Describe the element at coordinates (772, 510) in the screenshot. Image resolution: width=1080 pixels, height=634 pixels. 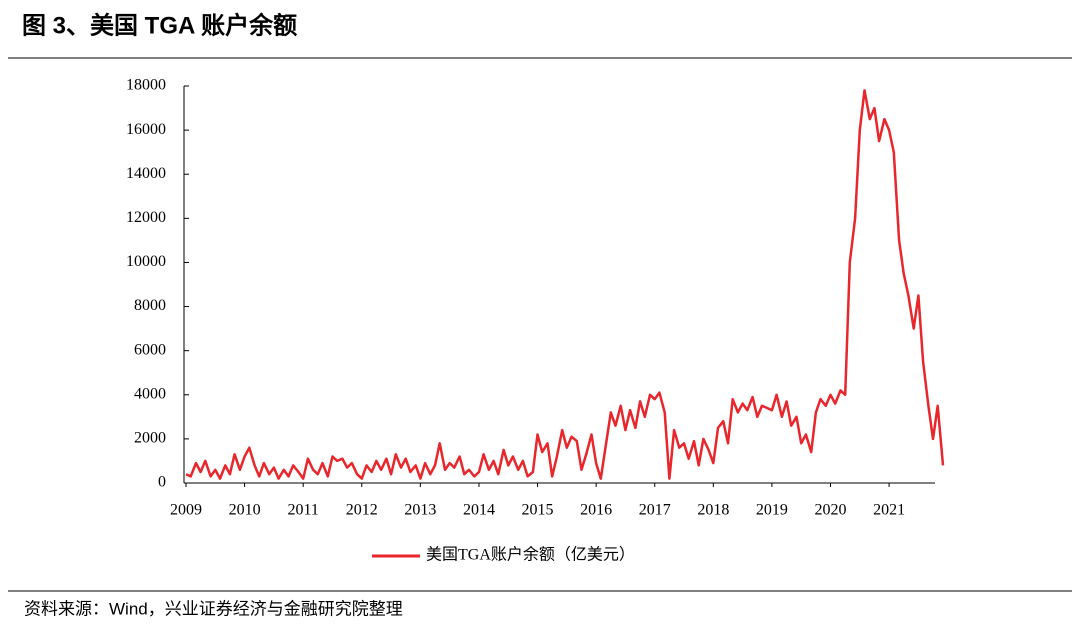
I see `x-tick-label: 2019` at that location.